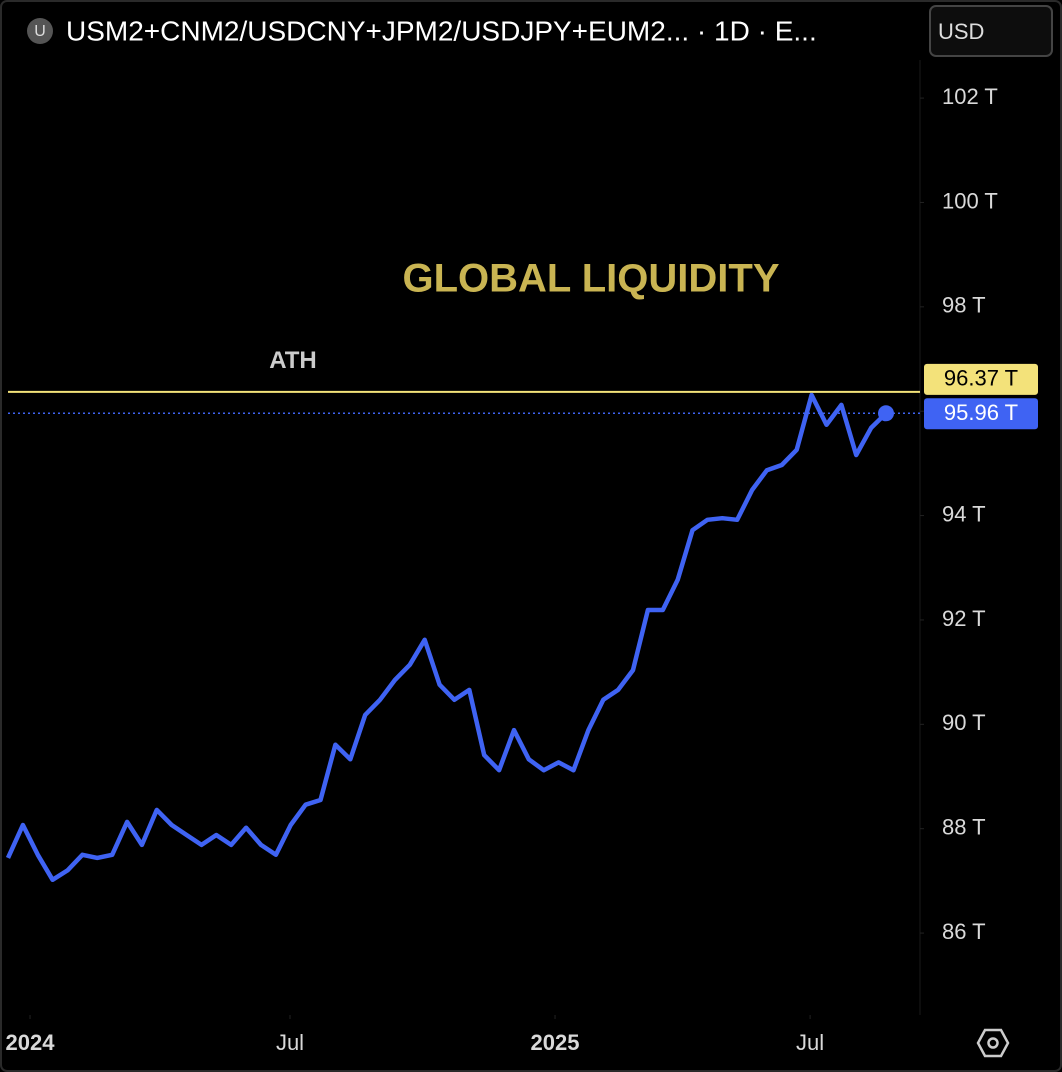 This screenshot has width=1062, height=1072. I want to click on ath-price-text: 96.37 T, so click(981, 378).